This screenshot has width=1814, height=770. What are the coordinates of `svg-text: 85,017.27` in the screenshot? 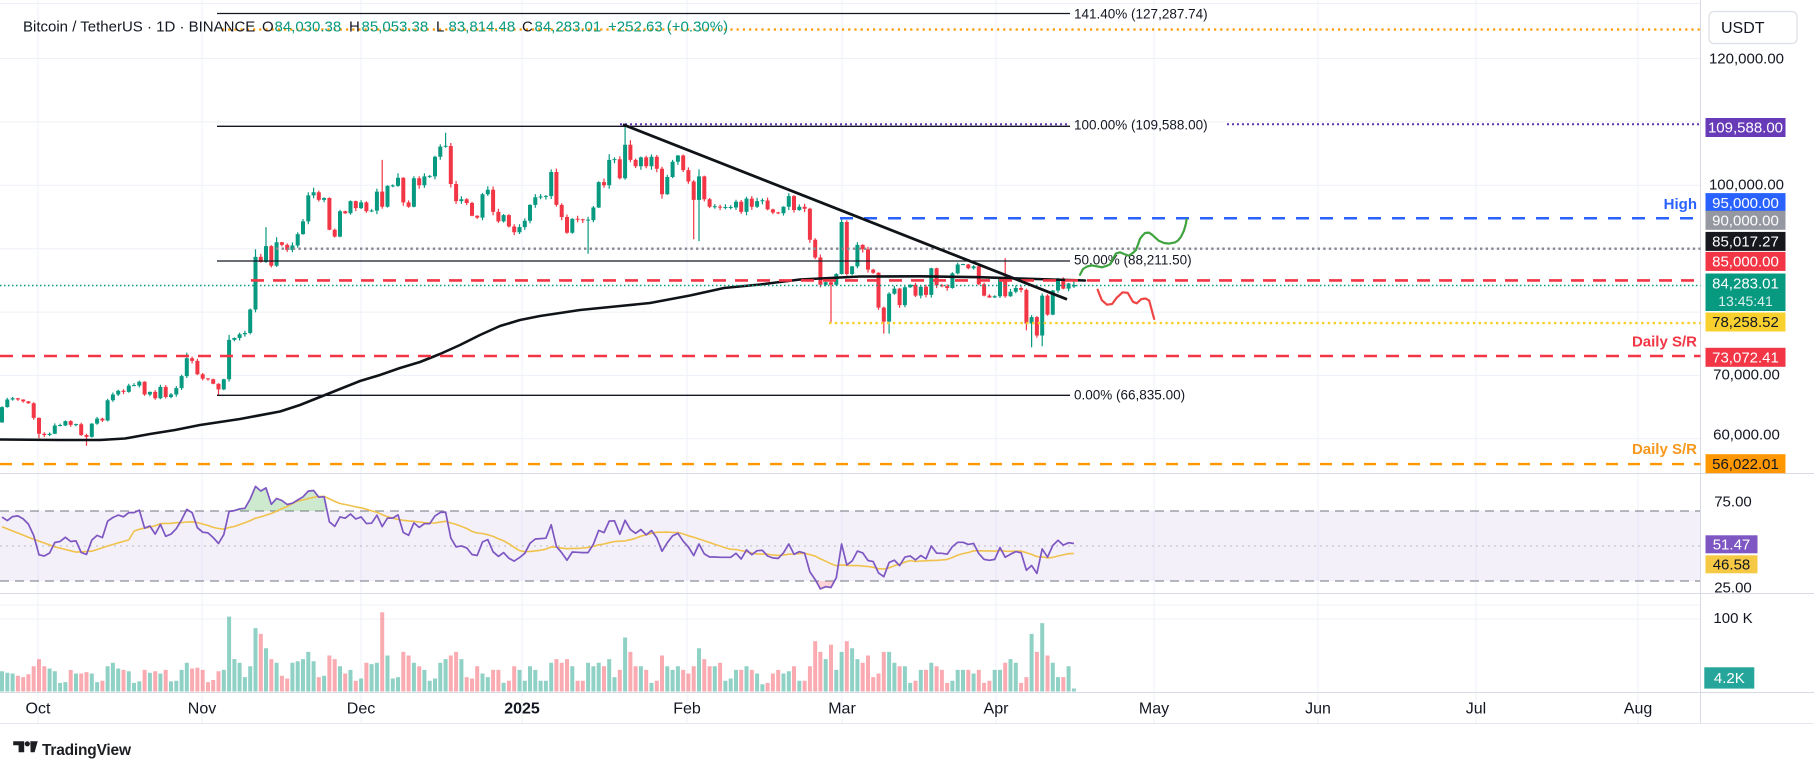 It's located at (1745, 242).